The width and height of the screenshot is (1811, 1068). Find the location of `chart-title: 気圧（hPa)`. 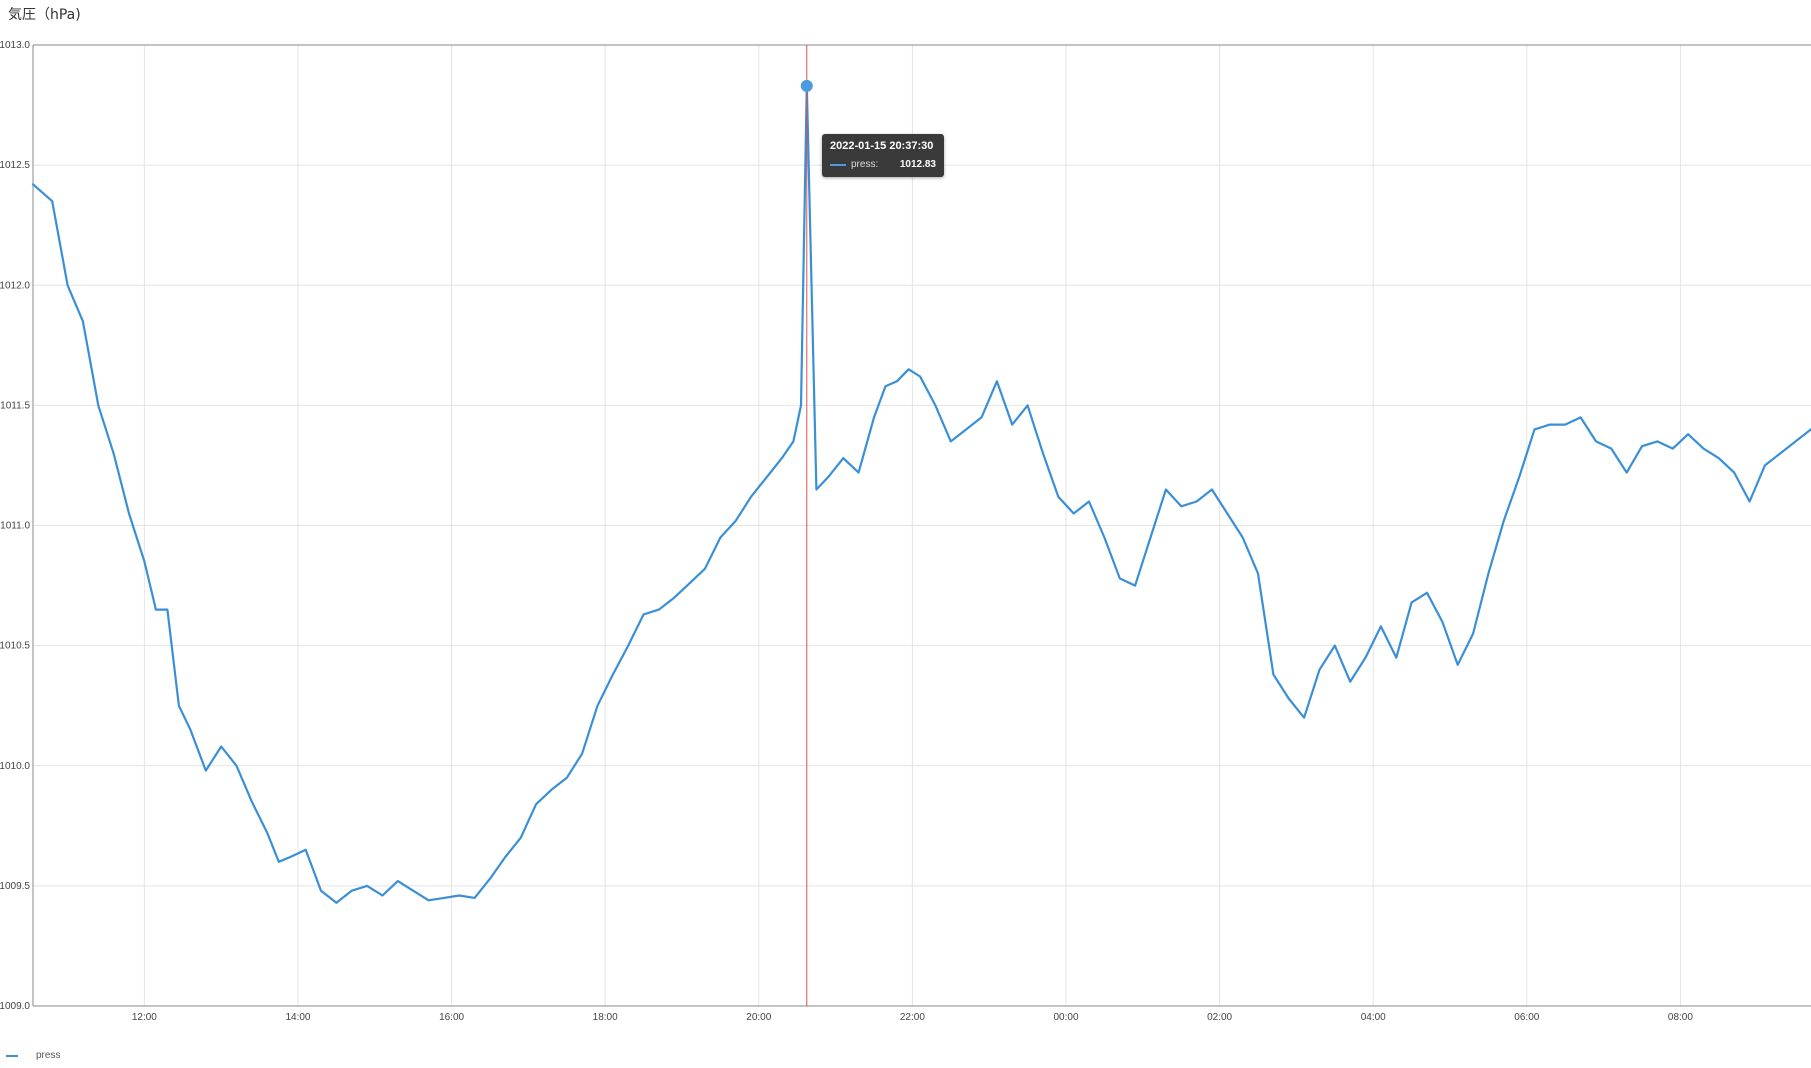

chart-title: 気圧（hPa) is located at coordinates (44, 15).